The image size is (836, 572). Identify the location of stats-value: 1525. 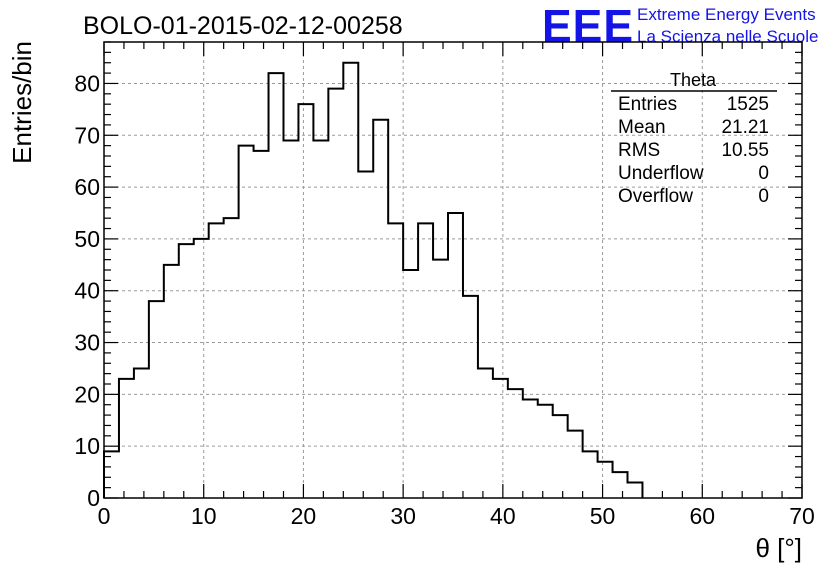
(748, 104).